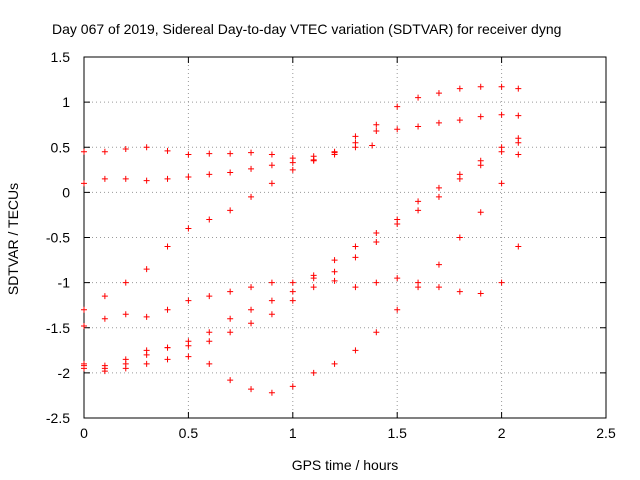  What do you see at coordinates (61, 147) in the screenshot?
I see `y-tick-label: 0.5` at bounding box center [61, 147].